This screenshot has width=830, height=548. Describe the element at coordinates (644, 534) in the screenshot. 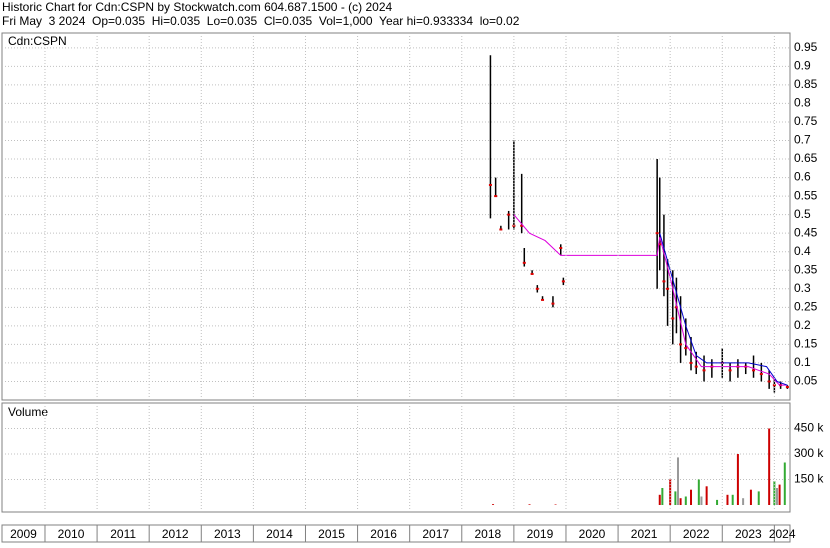

I see `year-label: 2021` at that location.